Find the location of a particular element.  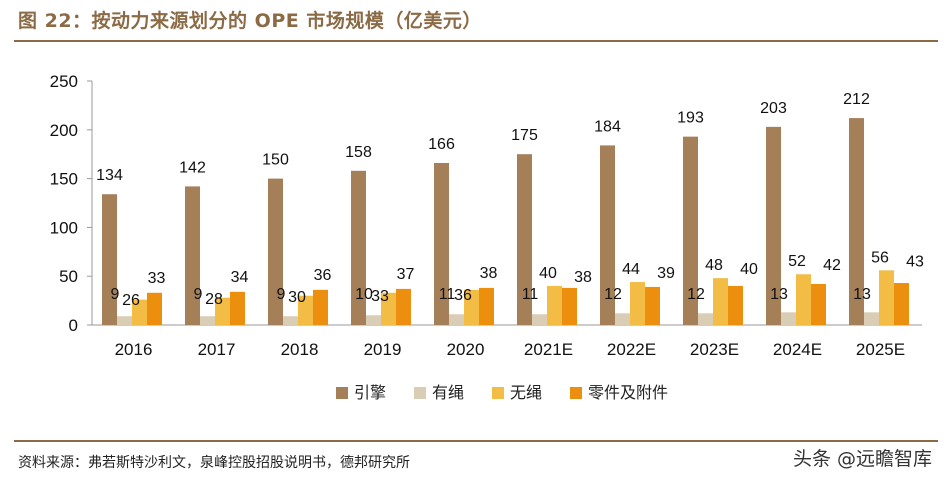

data-label: 26 is located at coordinates (131, 300).